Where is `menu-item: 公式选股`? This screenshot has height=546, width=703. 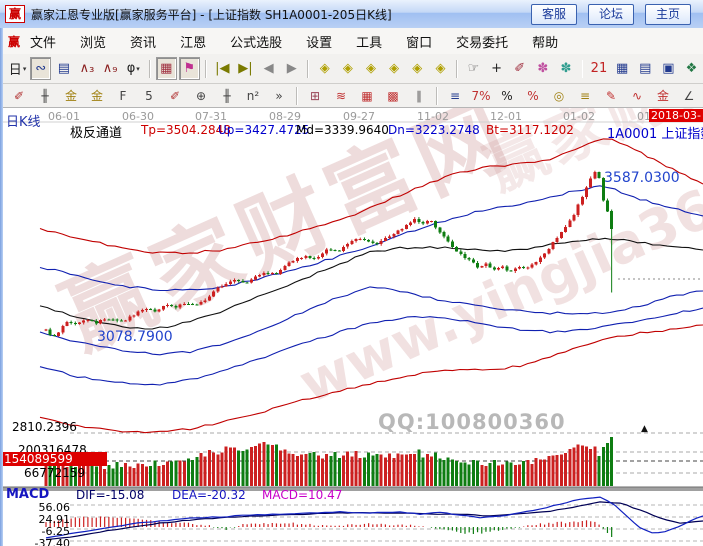
menu-item: 公式选股 is located at coordinates (256, 43).